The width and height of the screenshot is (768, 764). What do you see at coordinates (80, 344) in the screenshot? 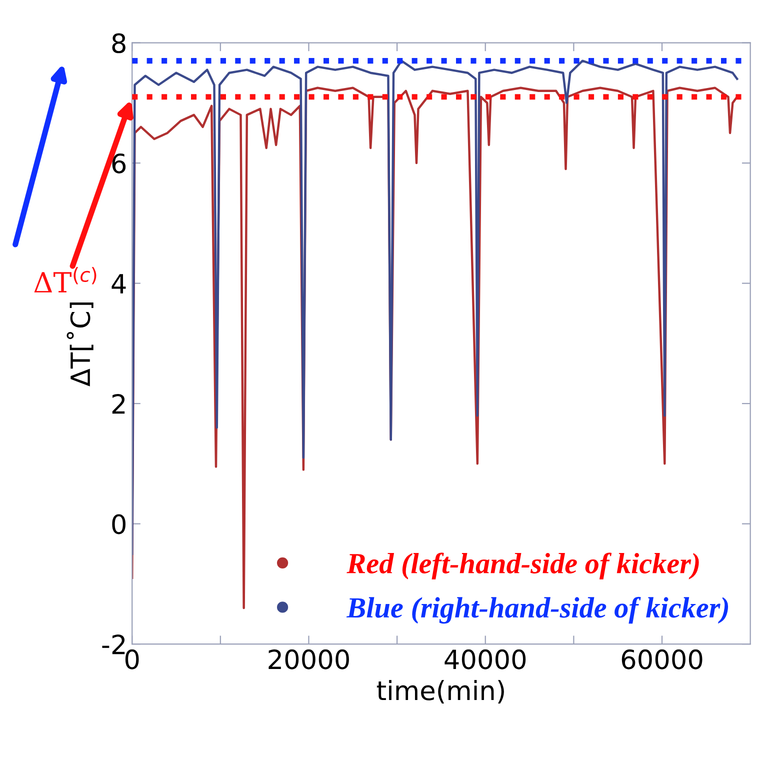
I see `y-axis-title: ΔT[˚C]` at bounding box center [80, 344].